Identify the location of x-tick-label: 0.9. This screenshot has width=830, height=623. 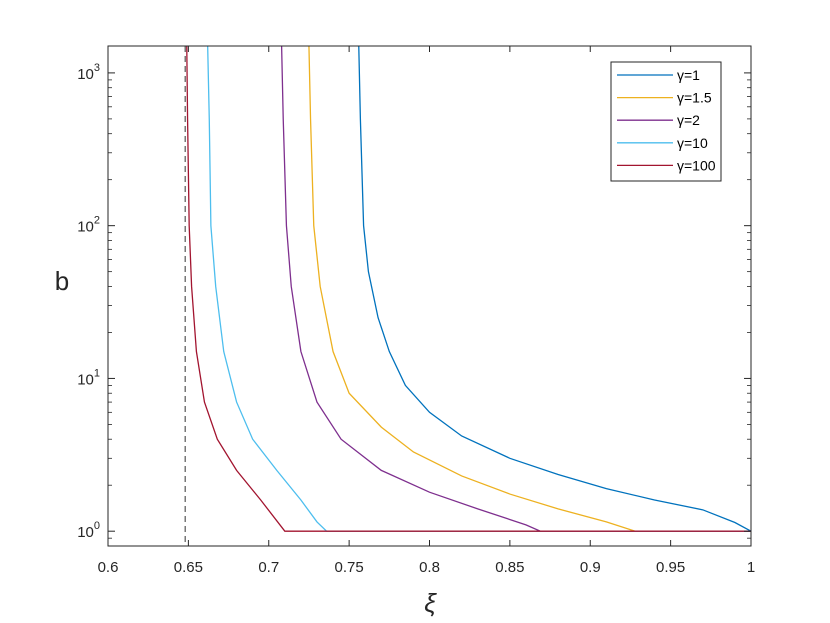
(590, 567).